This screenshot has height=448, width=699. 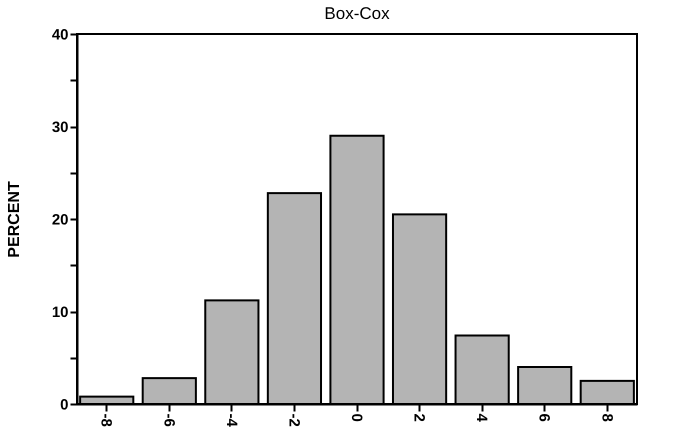 What do you see at coordinates (169, 420) in the screenshot?
I see `x-tick-label: -6` at bounding box center [169, 420].